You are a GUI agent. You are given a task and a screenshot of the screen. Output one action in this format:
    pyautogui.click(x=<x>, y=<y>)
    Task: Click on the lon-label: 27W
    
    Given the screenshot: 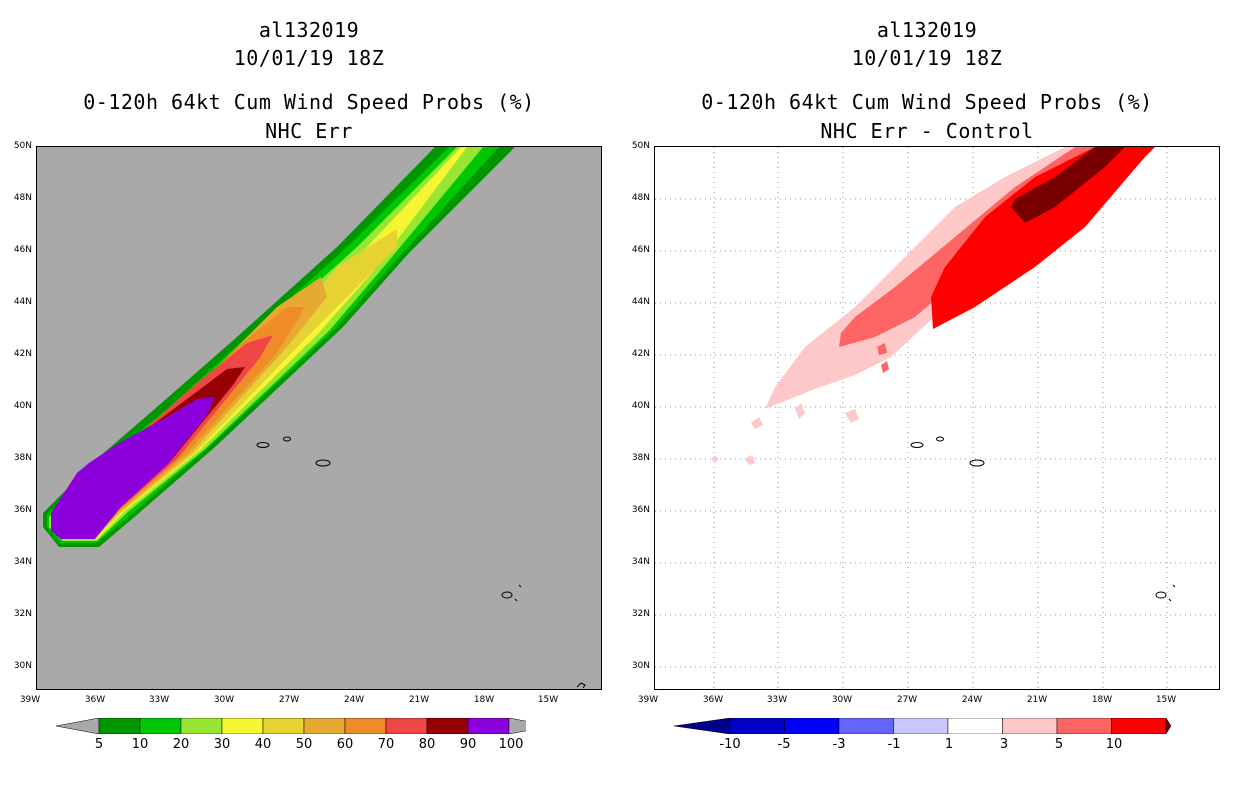 What is the action you would take?
    pyautogui.click(x=289, y=700)
    